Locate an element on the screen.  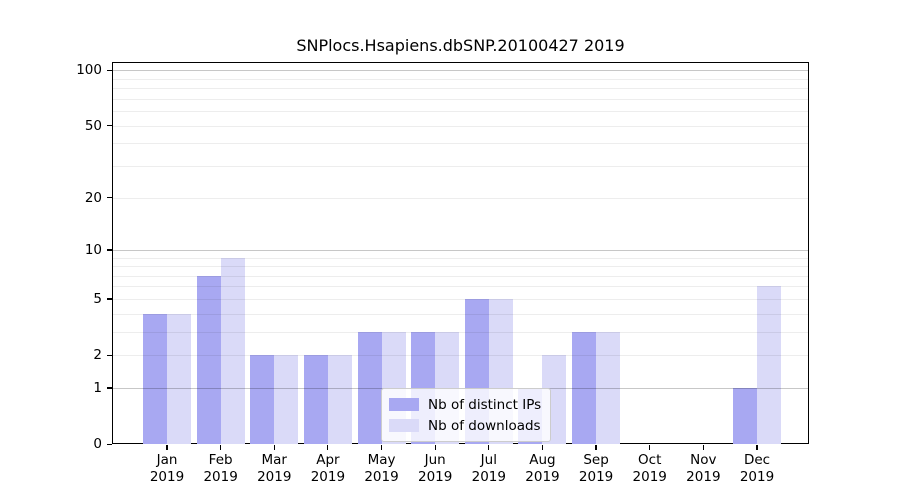
legend-swatch-distinct-ips is located at coordinates (404, 404).